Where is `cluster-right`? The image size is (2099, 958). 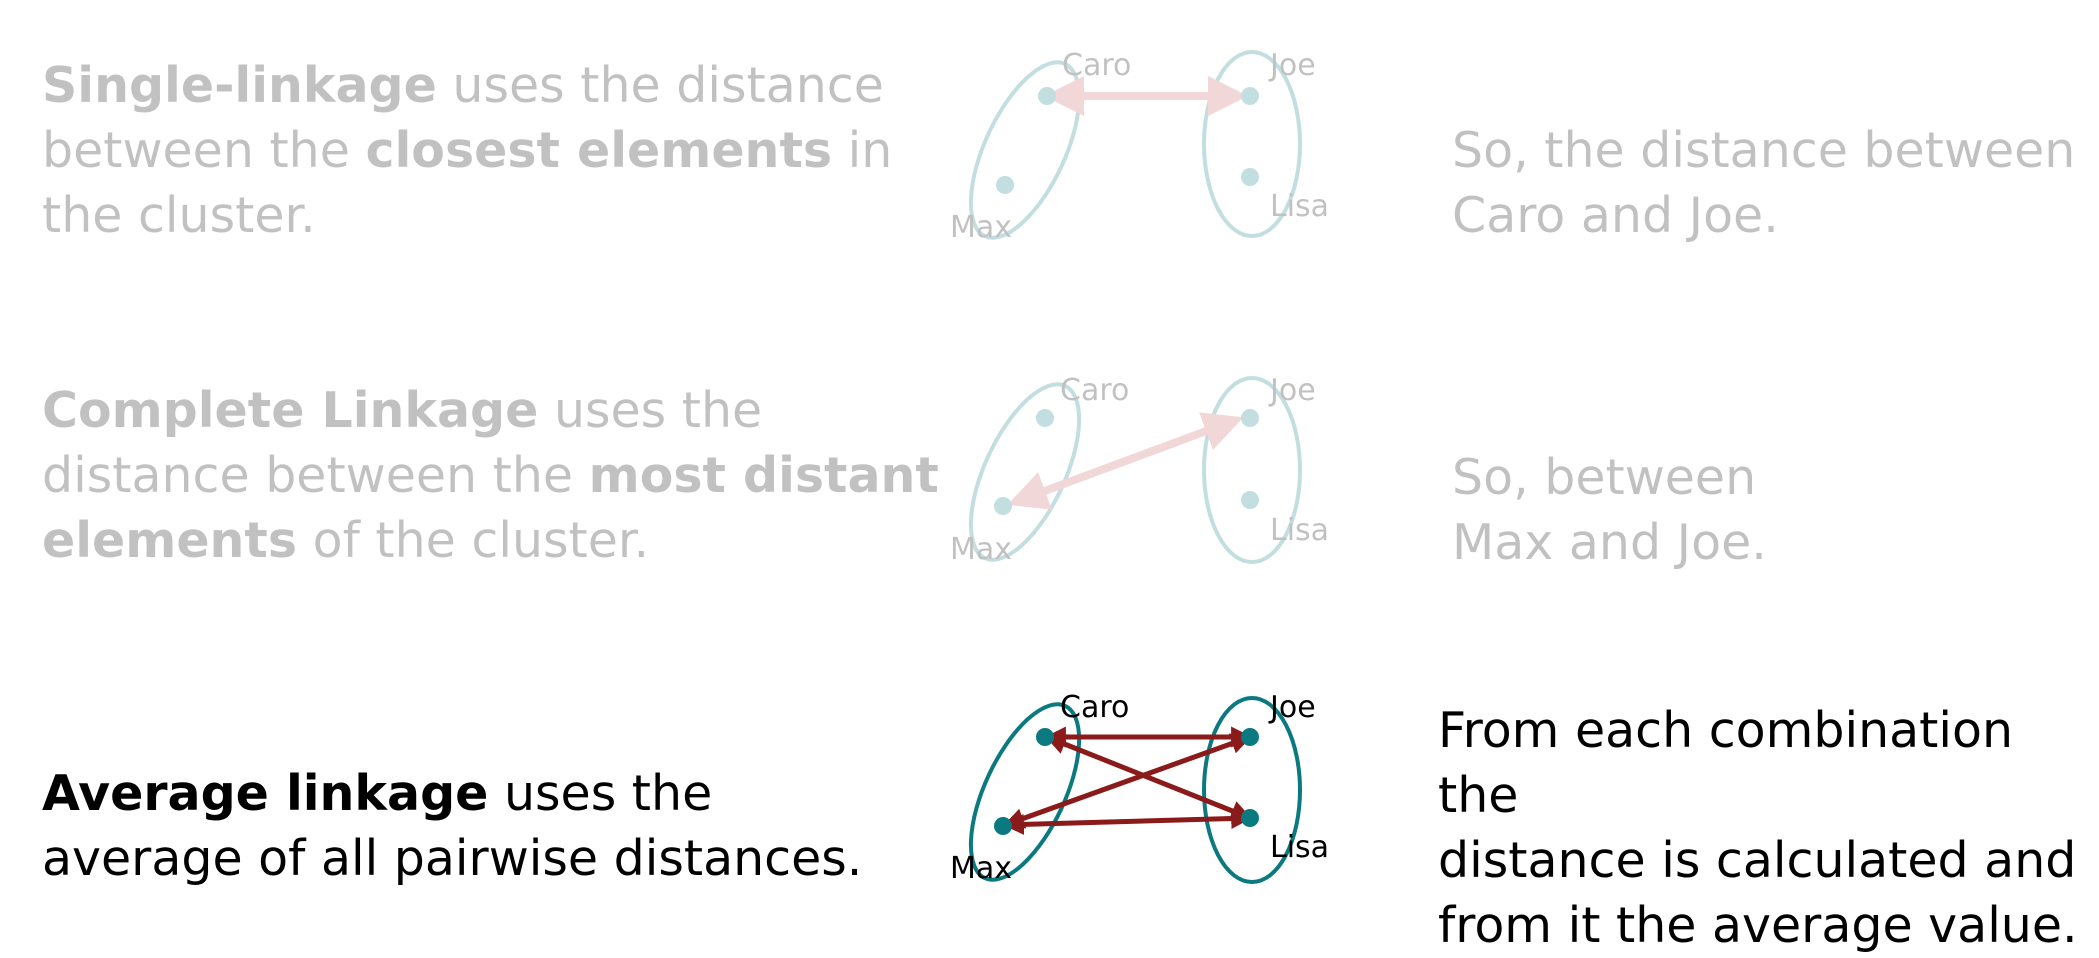
cluster-right is located at coordinates (1252, 144).